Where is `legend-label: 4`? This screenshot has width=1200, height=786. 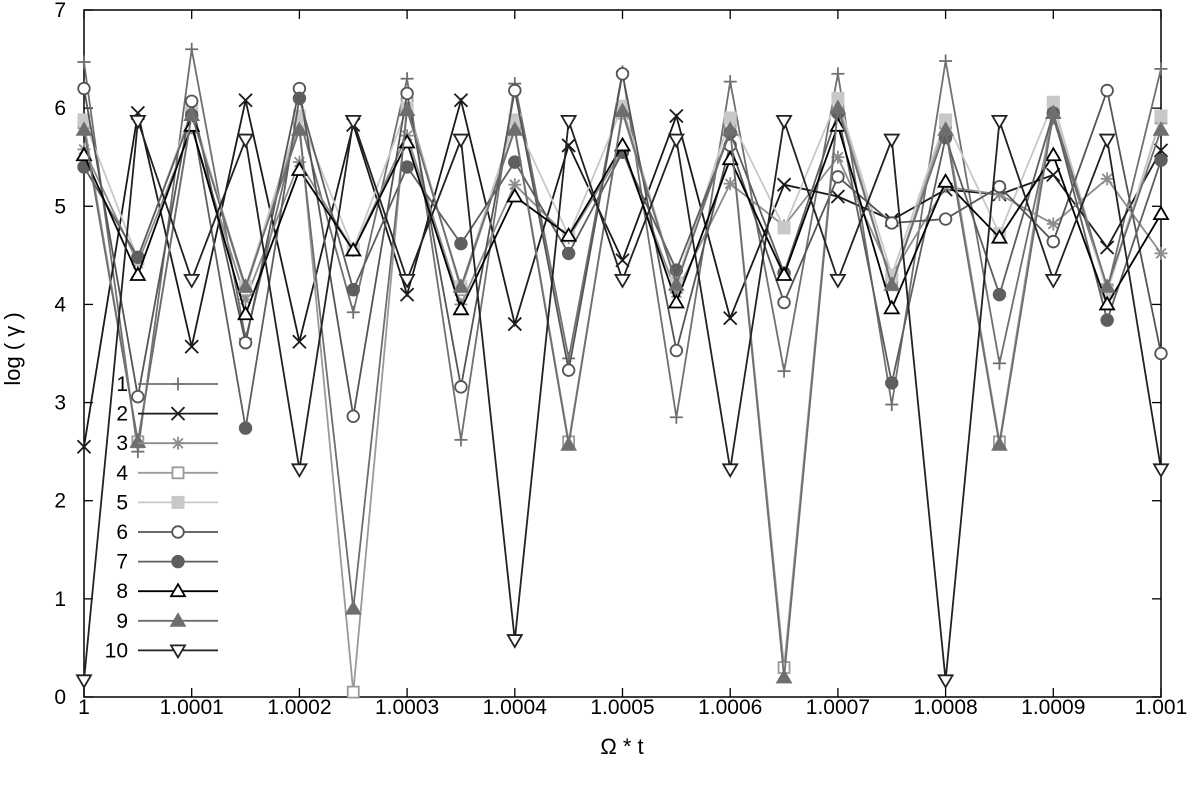 legend-label: 4 is located at coordinates (122, 473).